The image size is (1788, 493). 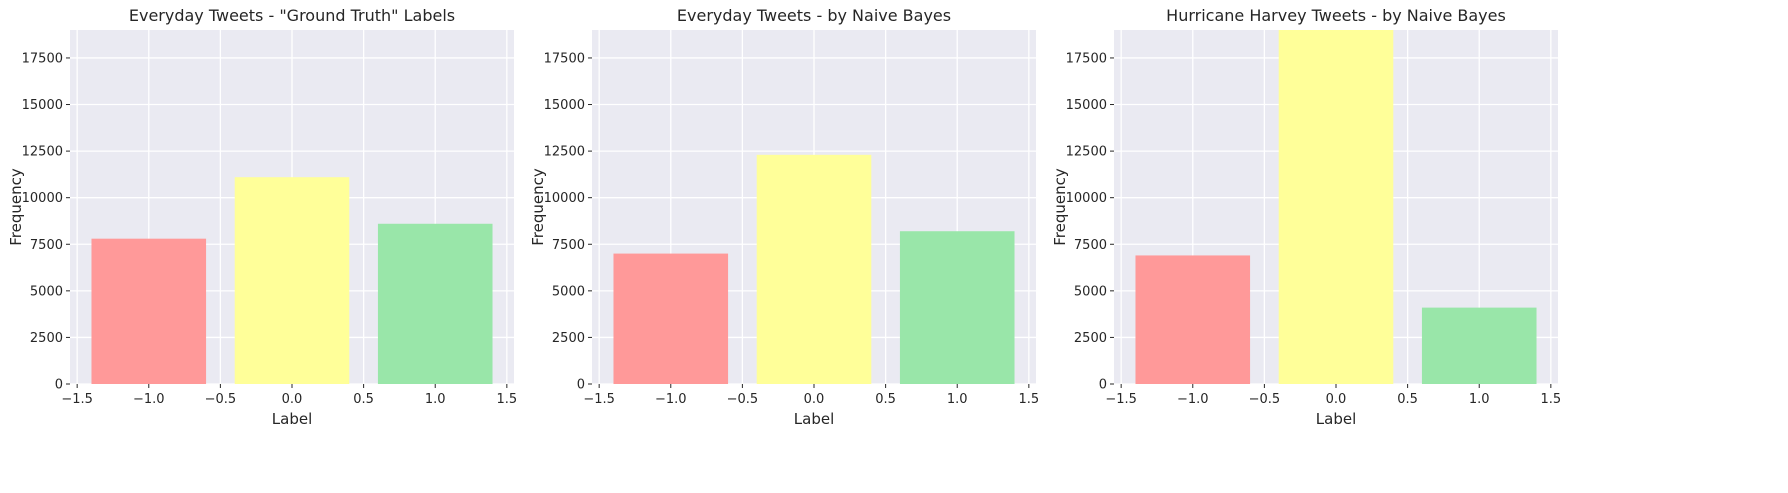 What do you see at coordinates (1336, 15) in the screenshot?
I see `chart-title: Hurricane Harvey Tweets - by Naive Bayes` at bounding box center [1336, 15].